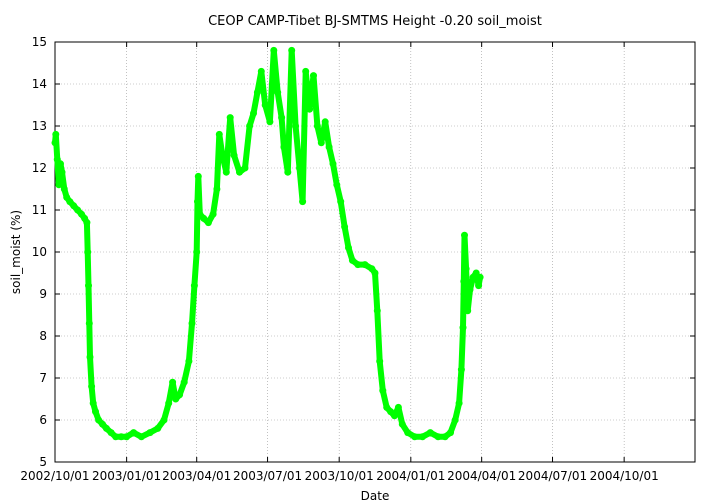  What do you see at coordinates (16, 252) in the screenshot?
I see `y-axis-label: soil_moist (%)` at bounding box center [16, 252].